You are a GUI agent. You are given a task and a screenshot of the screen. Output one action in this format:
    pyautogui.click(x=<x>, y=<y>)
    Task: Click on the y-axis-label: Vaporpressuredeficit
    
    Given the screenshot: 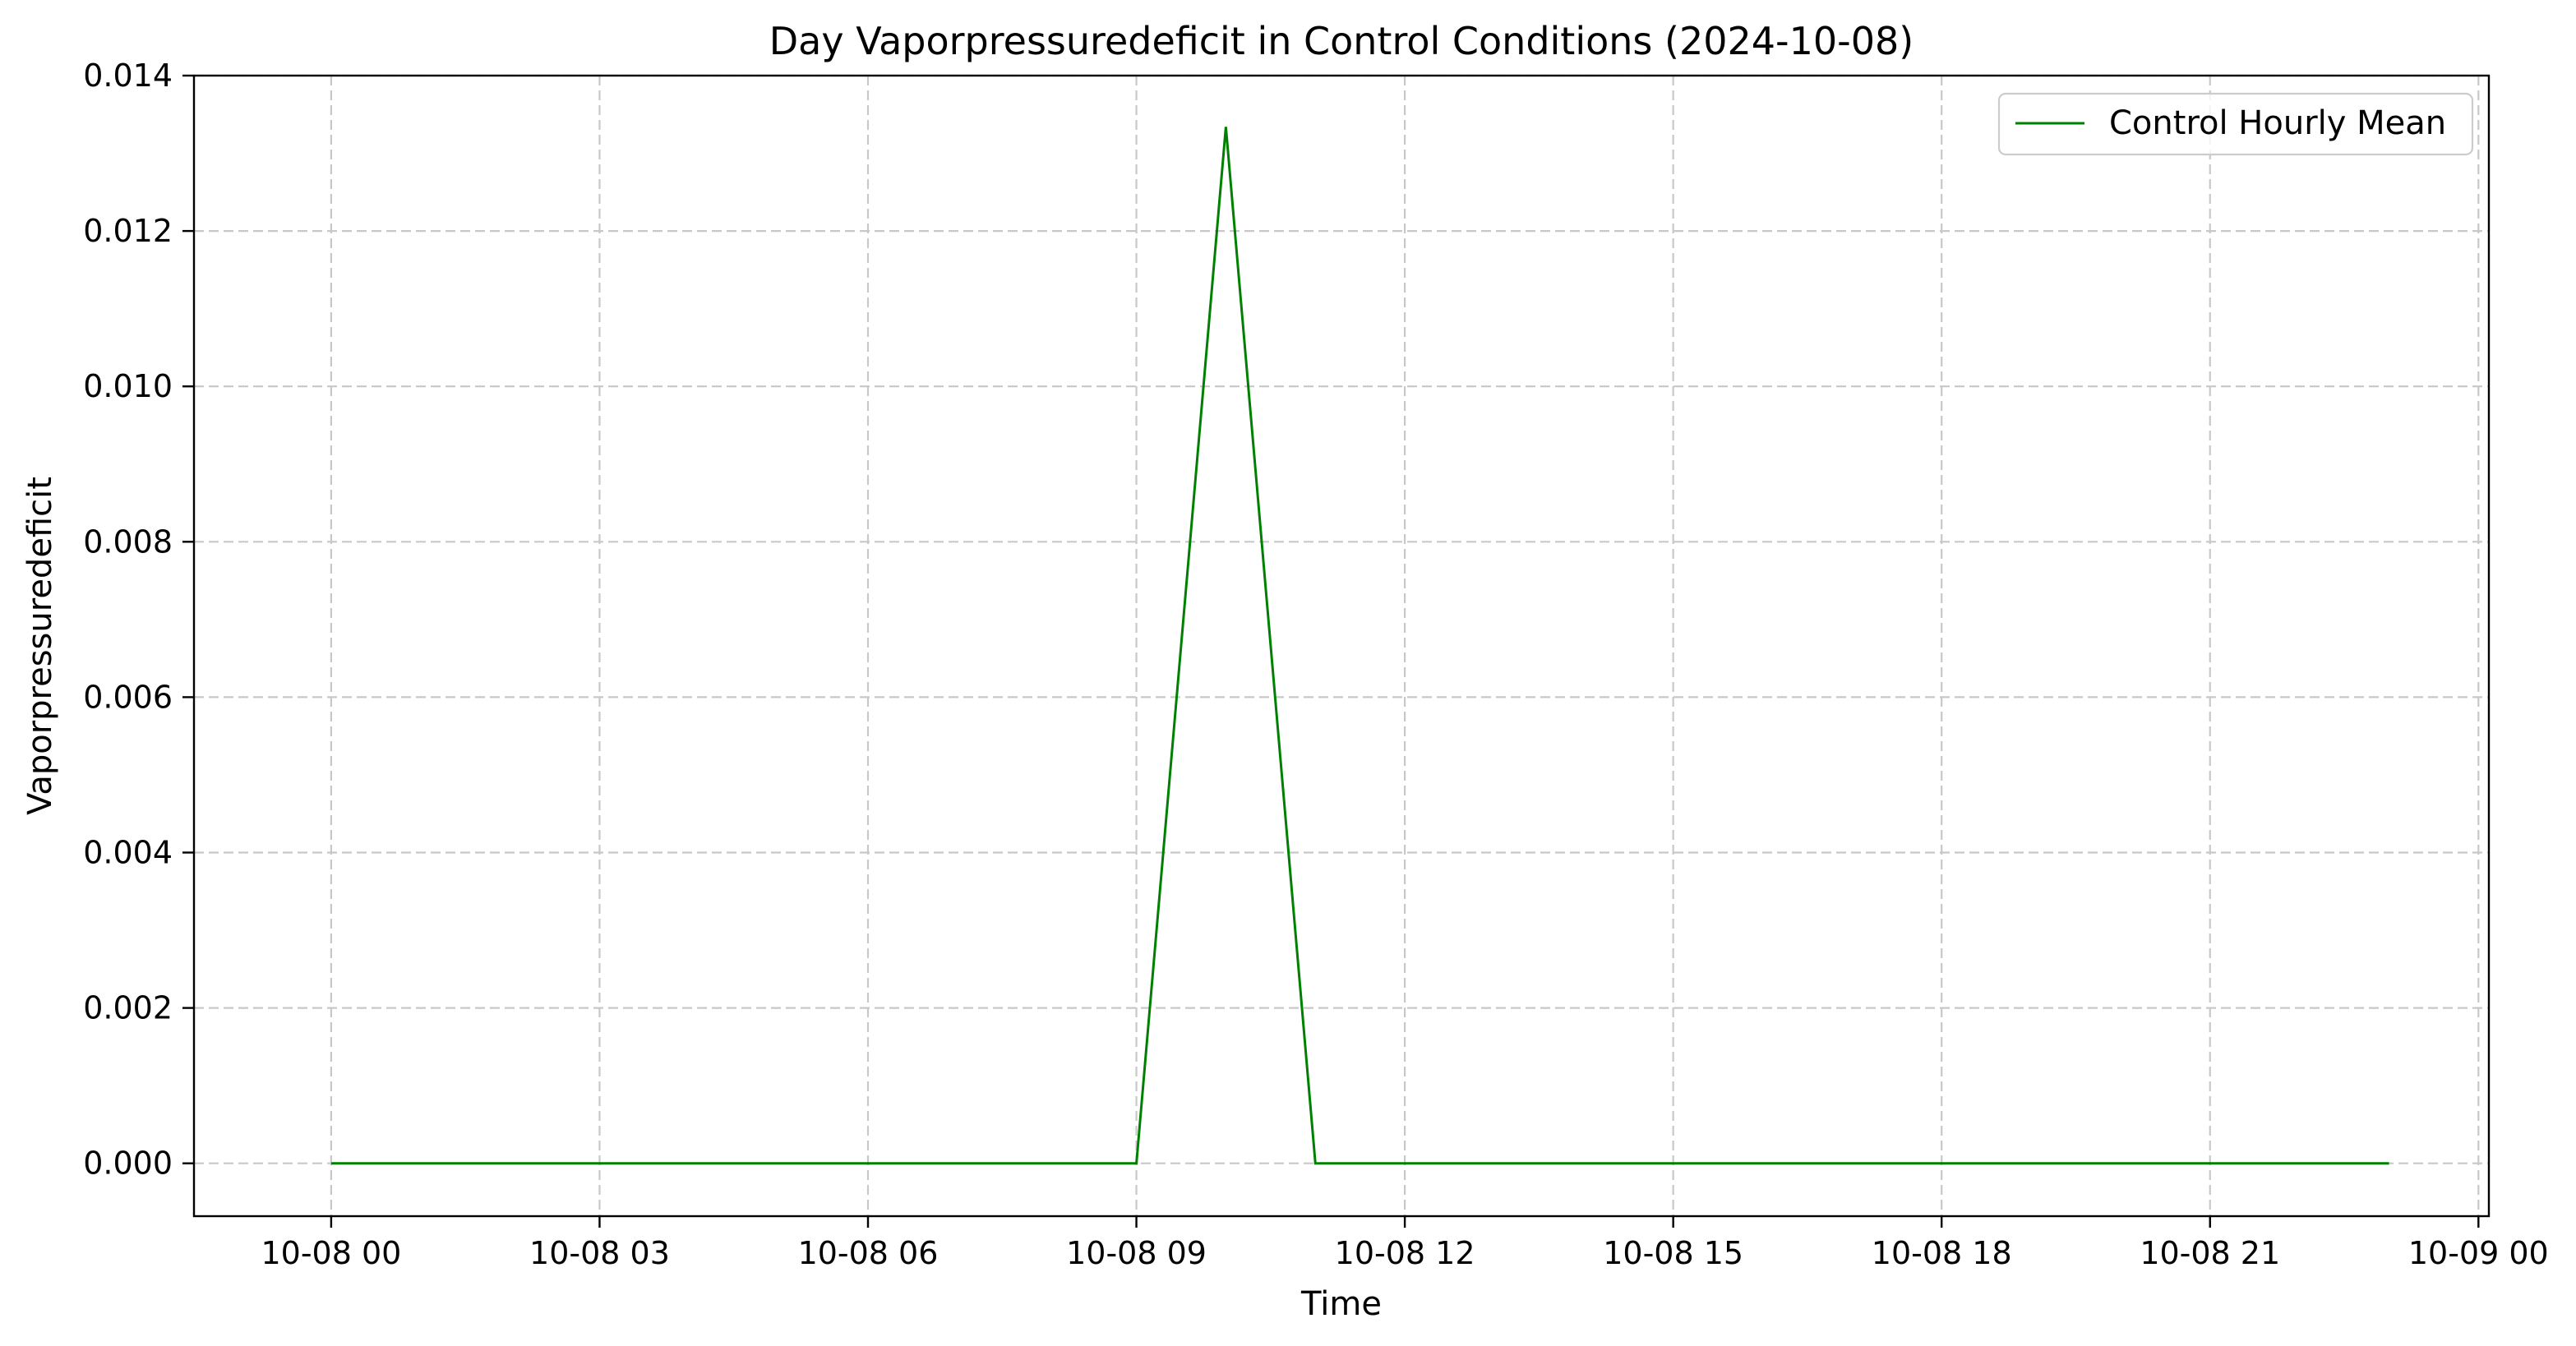 What is the action you would take?
    pyautogui.click(x=40, y=646)
    